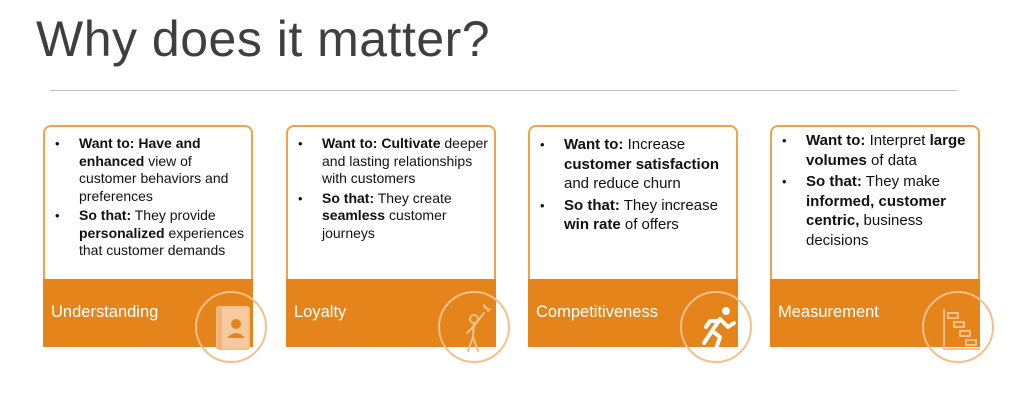 This screenshot has width=1024, height=408. What do you see at coordinates (122, 232) in the screenshot?
I see `so-bold: personalized` at bounding box center [122, 232].